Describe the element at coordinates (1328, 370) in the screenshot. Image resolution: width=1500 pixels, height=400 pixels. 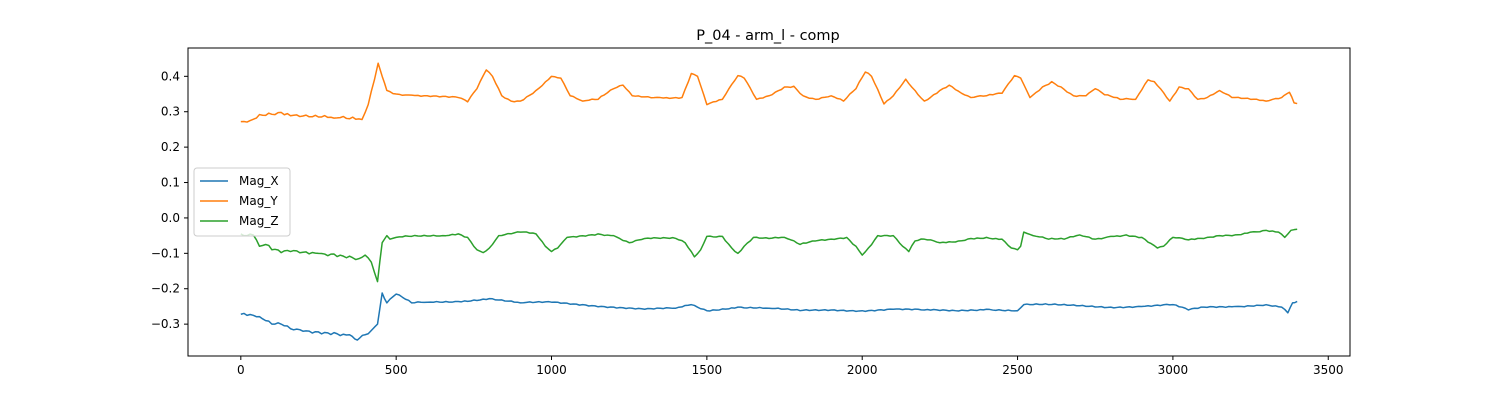
I see `x-tick-label: 3500` at that location.